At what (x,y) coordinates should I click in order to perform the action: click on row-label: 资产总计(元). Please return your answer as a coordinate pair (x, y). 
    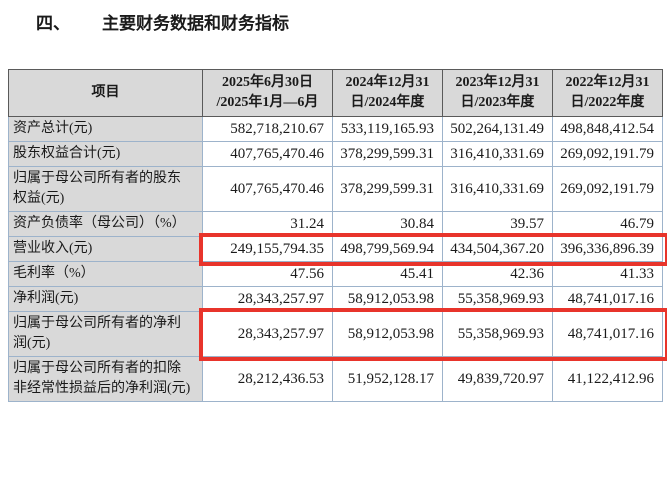
    Looking at the image, I should click on (106, 129).